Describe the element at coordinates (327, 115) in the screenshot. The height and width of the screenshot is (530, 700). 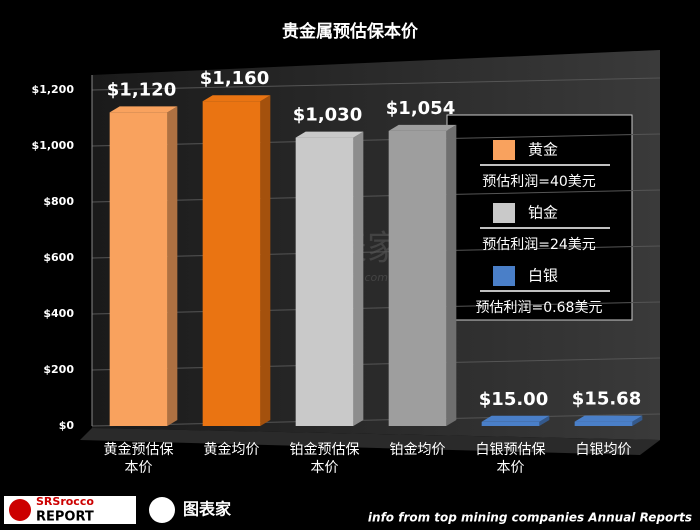
I see `value-label: $1,030` at that location.